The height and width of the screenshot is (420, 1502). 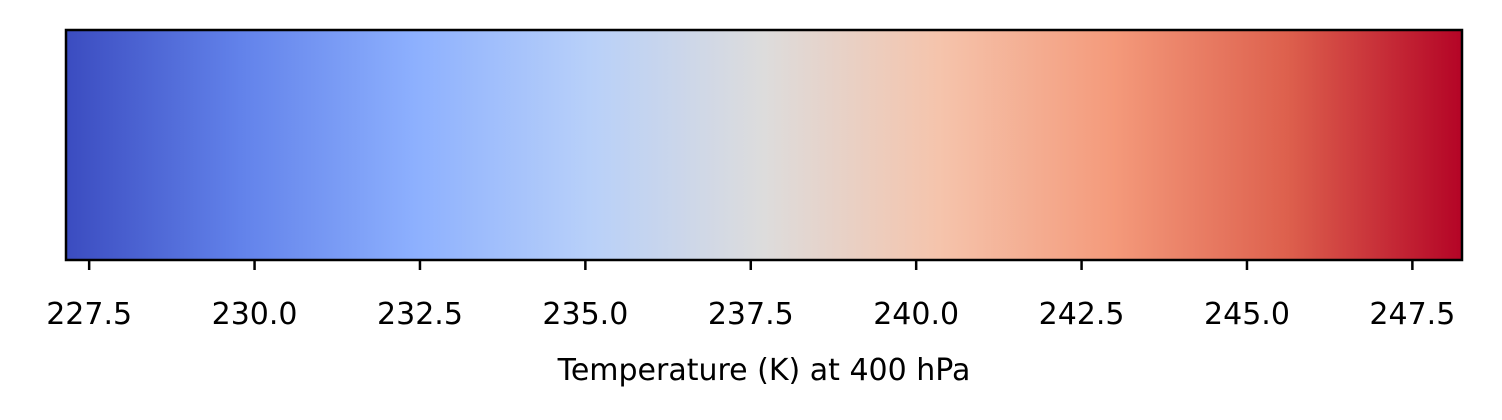 What do you see at coordinates (916, 314) in the screenshot?
I see `colorbar-tick-label: 240.0` at bounding box center [916, 314].